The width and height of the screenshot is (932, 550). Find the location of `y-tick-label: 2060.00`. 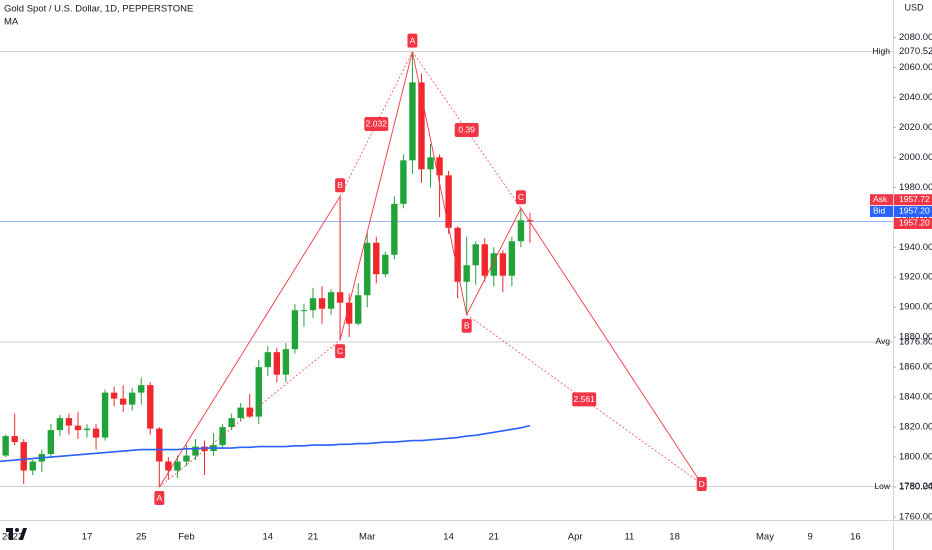

y-tick-label: 2060.00 is located at coordinates (915, 67).